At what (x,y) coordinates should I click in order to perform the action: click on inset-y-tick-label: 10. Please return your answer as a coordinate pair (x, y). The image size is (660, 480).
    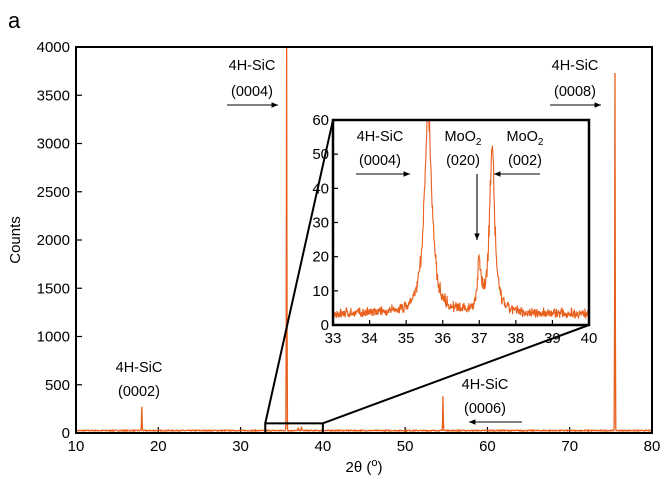
    Looking at the image, I should click on (320, 291).